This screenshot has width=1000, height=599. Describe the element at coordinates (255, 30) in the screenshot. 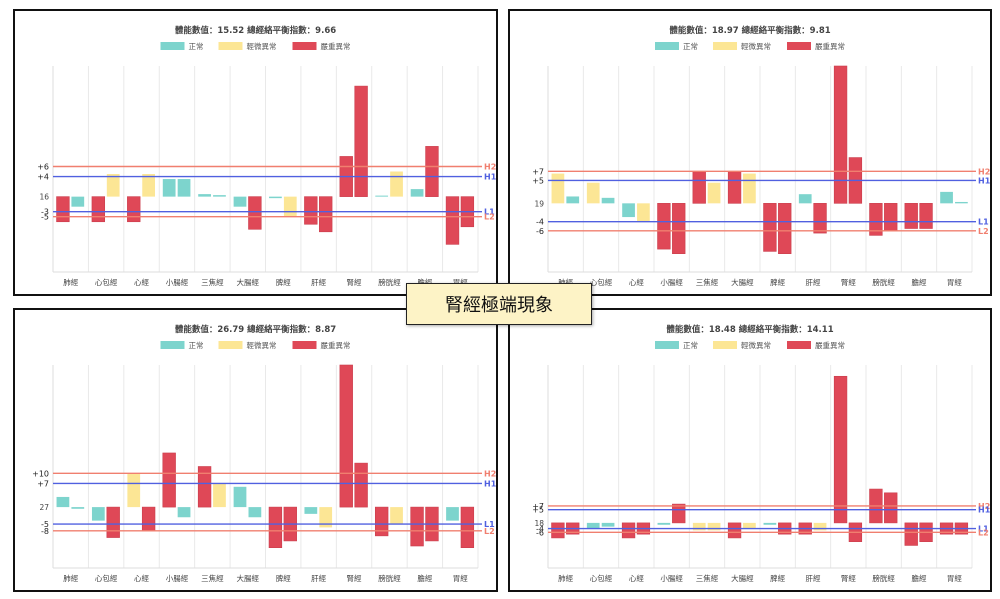

I see `chart-title: 體能數值：15.52 總經絡平衡指數：9.66` at that location.